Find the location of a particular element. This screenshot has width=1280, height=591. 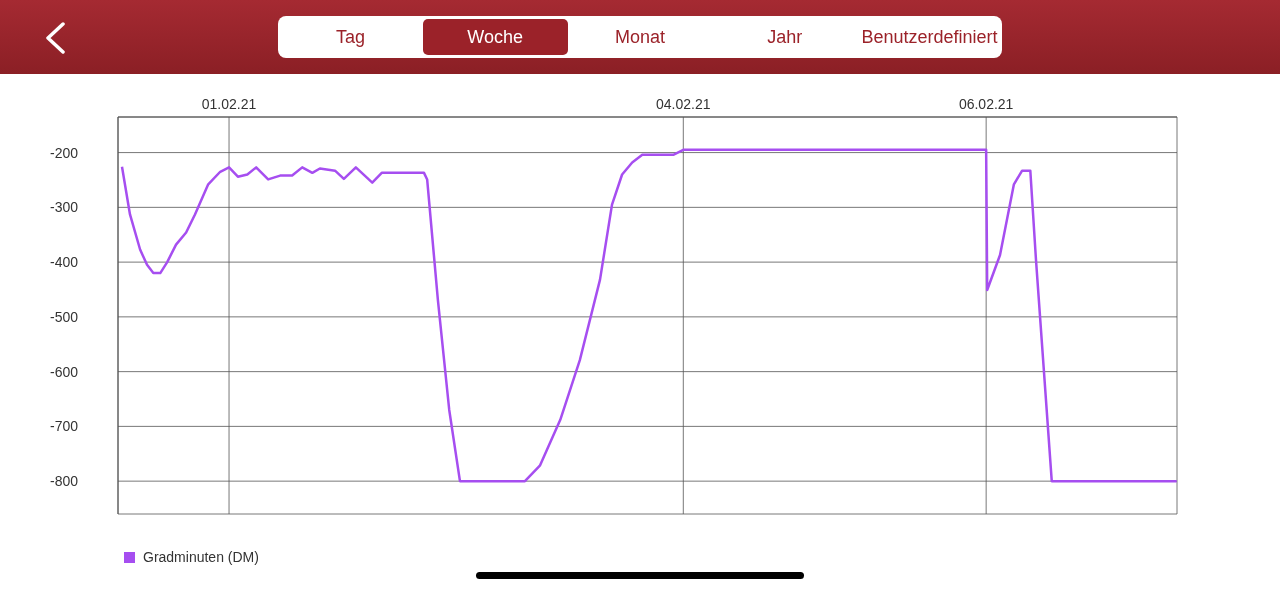

y-tick-label: -700 is located at coordinates (64, 426).